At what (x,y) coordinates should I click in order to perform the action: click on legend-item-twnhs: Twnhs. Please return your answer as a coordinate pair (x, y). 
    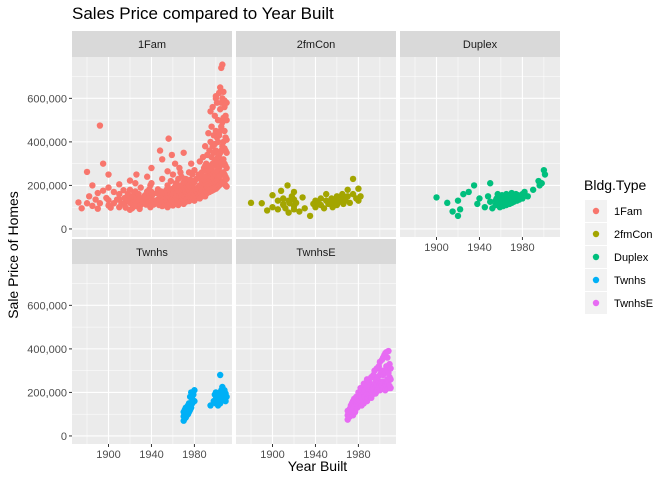
    Looking at the image, I should click on (615, 280).